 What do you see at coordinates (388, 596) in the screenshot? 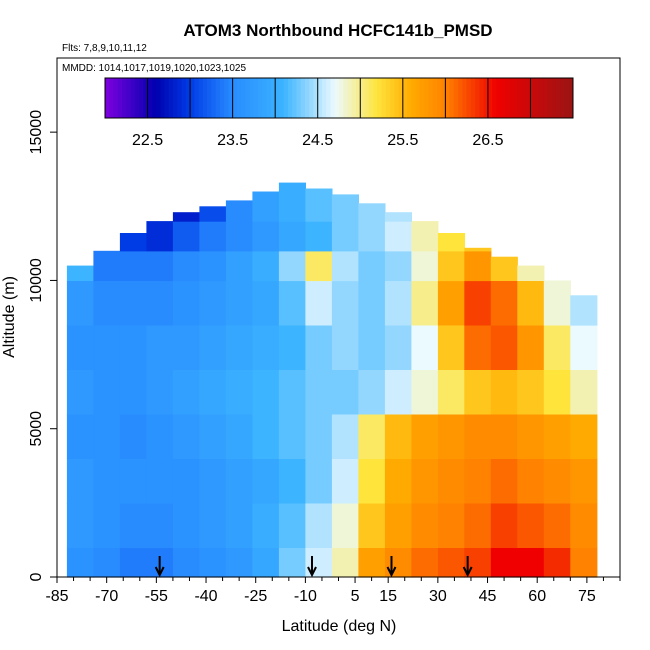
I see `x-tick-label: 15` at bounding box center [388, 596].